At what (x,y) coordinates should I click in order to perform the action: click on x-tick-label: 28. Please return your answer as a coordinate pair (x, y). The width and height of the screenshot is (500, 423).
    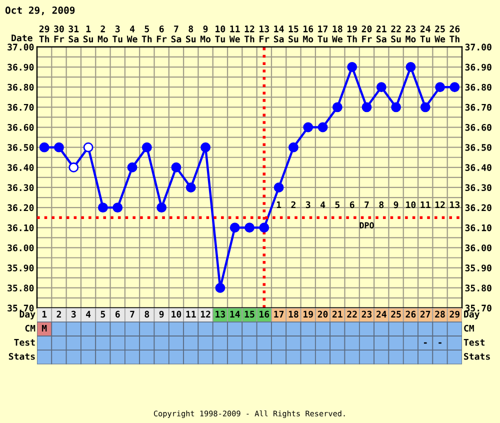
    Looking at the image, I should click on (440, 314).